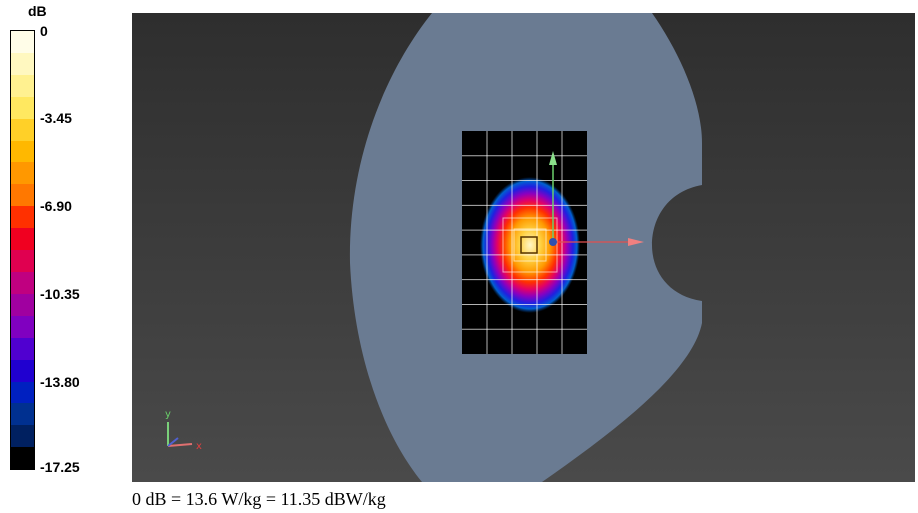  Describe the element at coordinates (168, 414) in the screenshot. I see `axis-y-label: y` at that location.